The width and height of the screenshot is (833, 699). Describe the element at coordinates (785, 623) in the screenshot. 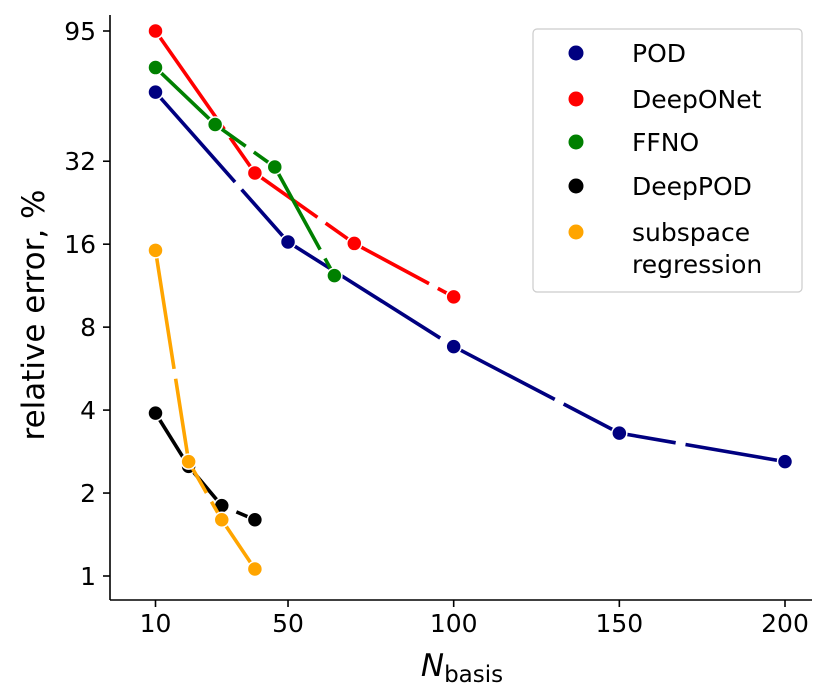

I see `x-tick-label: 200` at that location.